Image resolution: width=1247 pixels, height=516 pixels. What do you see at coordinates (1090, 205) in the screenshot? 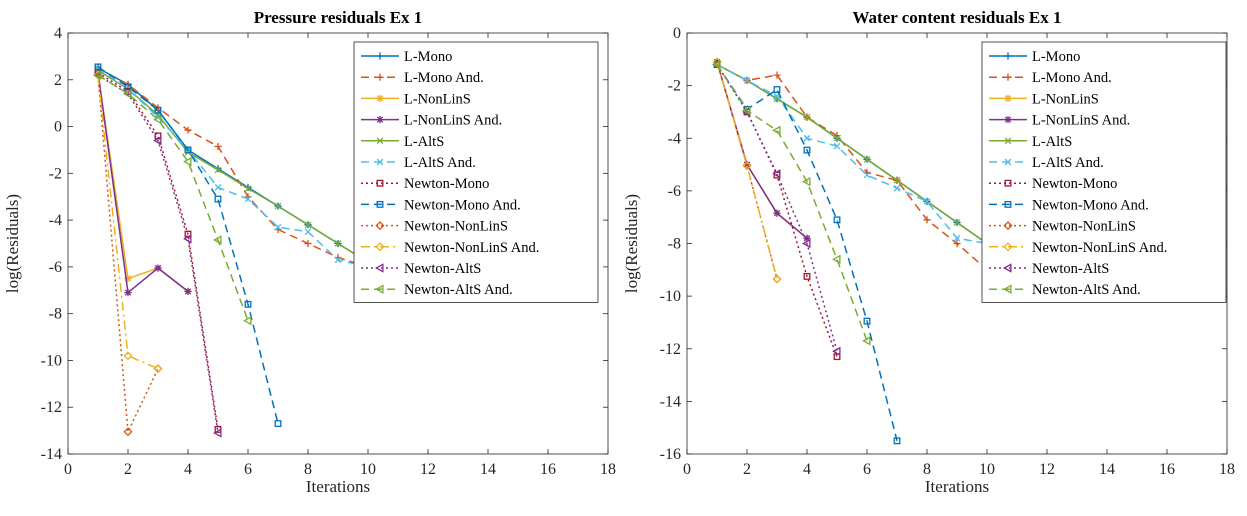
I see `legend-label: Newton-Mono And.` at bounding box center [1090, 205].